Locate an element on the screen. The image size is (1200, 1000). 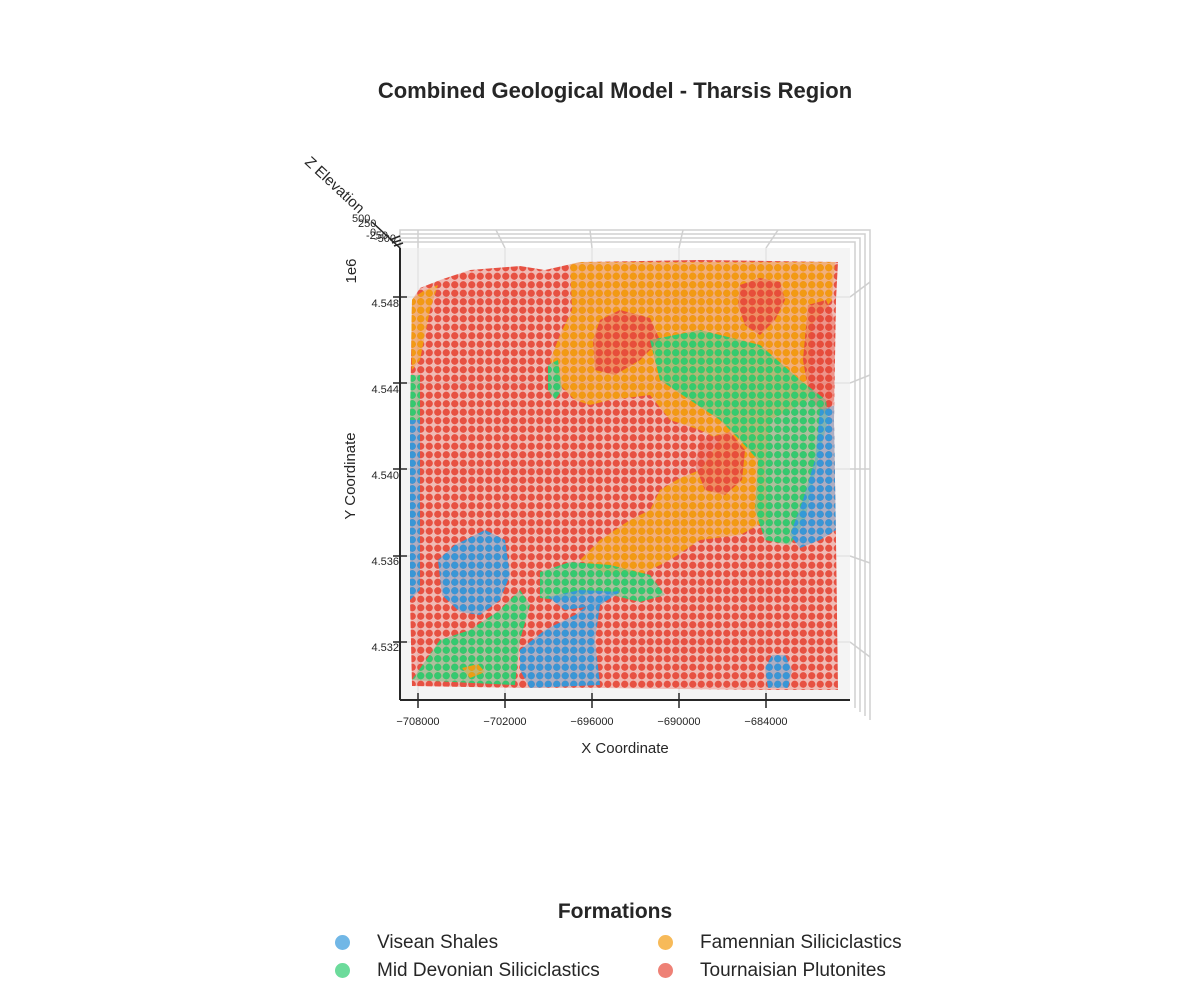
series-visean-shales-south is located at coordinates (570, 639).